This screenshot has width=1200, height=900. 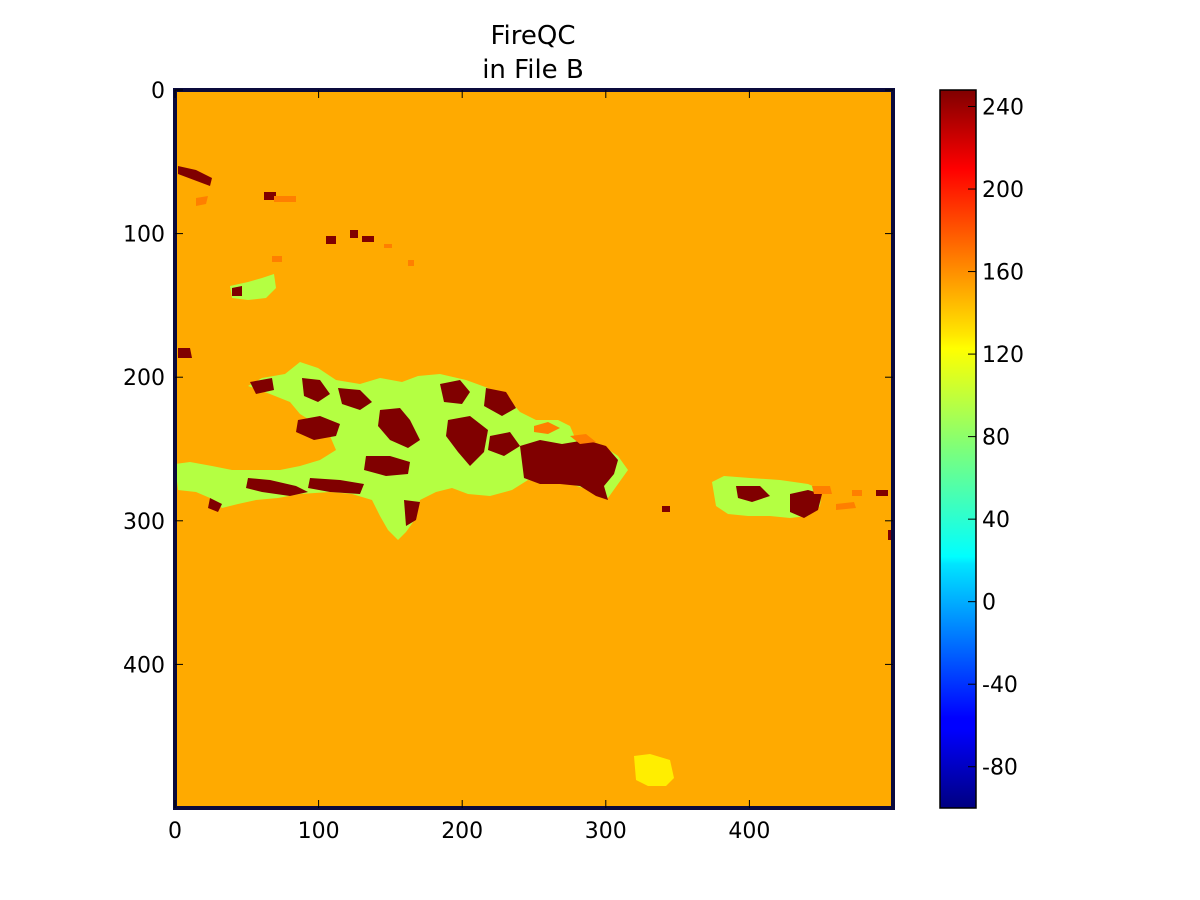 What do you see at coordinates (654, 770) in the screenshot?
I see `southern-patch` at bounding box center [654, 770].